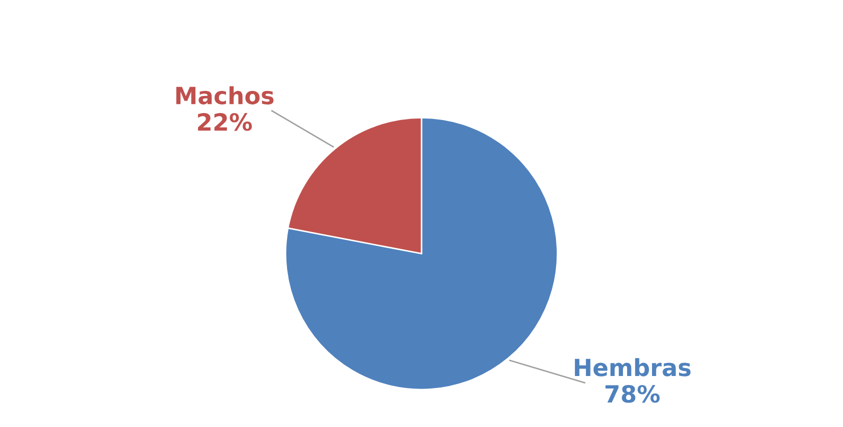  What do you see at coordinates (633, 393) in the screenshot?
I see `data-label: 78%` at bounding box center [633, 393].